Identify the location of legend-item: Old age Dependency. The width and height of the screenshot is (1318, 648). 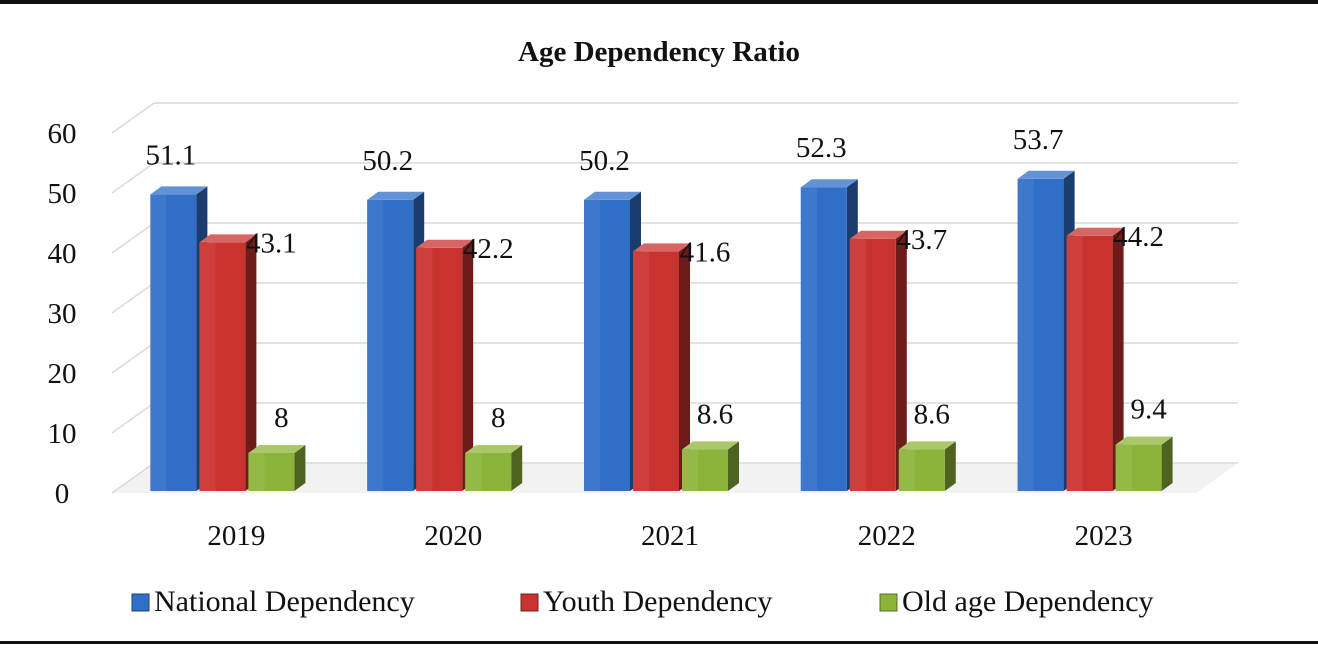
(1016, 601).